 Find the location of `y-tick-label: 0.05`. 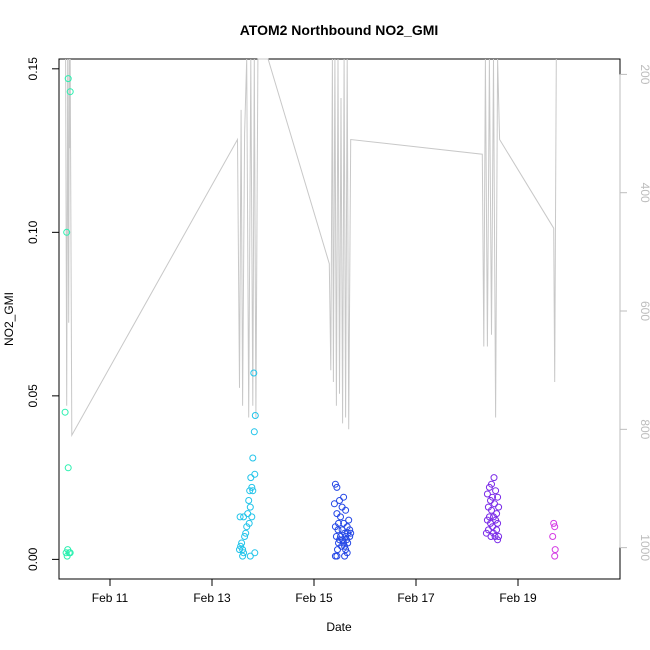

y-tick-label: 0.05 is located at coordinates (33, 396).